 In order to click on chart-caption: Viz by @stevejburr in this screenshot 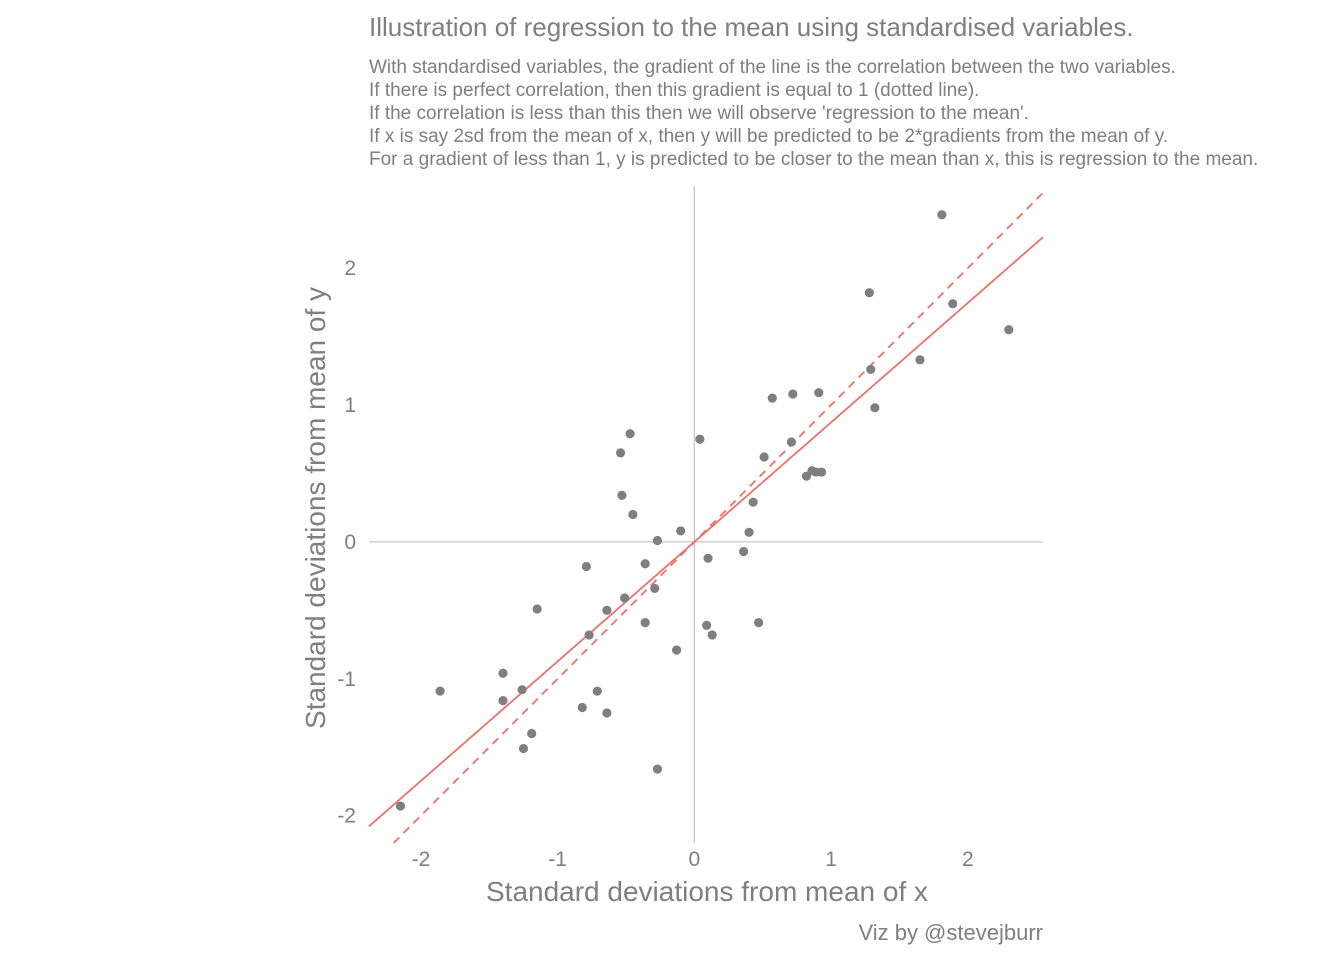, I will do `click(950, 932)`.